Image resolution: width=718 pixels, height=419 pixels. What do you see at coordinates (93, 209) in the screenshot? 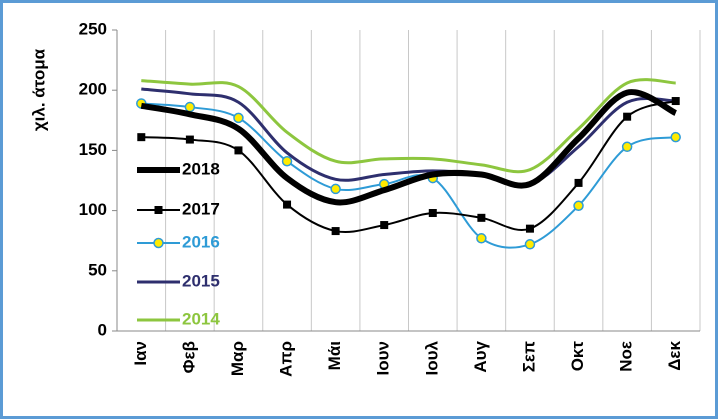
I see `y-tick-label: 100` at bounding box center [93, 209].